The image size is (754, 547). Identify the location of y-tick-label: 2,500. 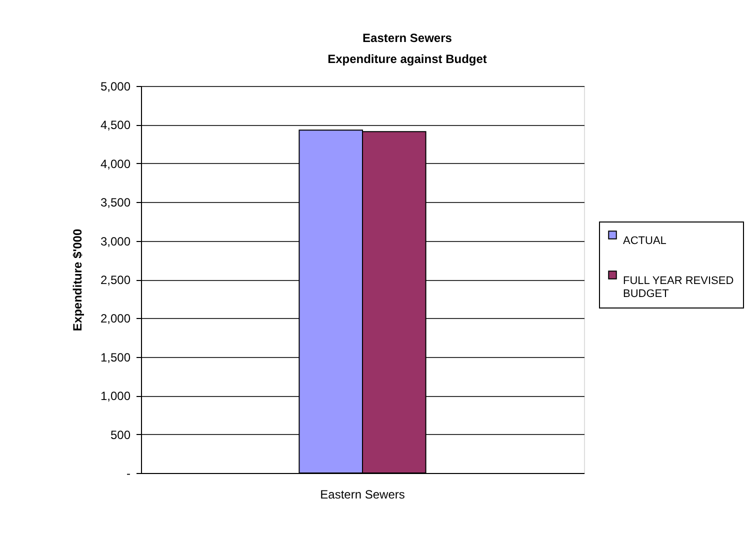
(115, 280).